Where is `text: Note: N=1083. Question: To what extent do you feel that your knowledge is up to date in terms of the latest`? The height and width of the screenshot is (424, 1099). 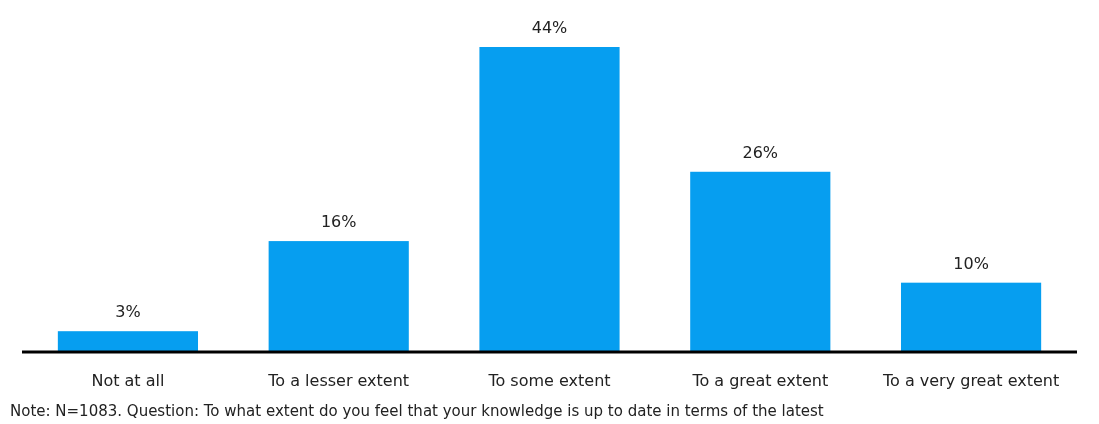
text: Note: N=1083. Question: To what extent do you feel that your knowledge is up to date in terms of the latest is located at coordinates (417, 411).